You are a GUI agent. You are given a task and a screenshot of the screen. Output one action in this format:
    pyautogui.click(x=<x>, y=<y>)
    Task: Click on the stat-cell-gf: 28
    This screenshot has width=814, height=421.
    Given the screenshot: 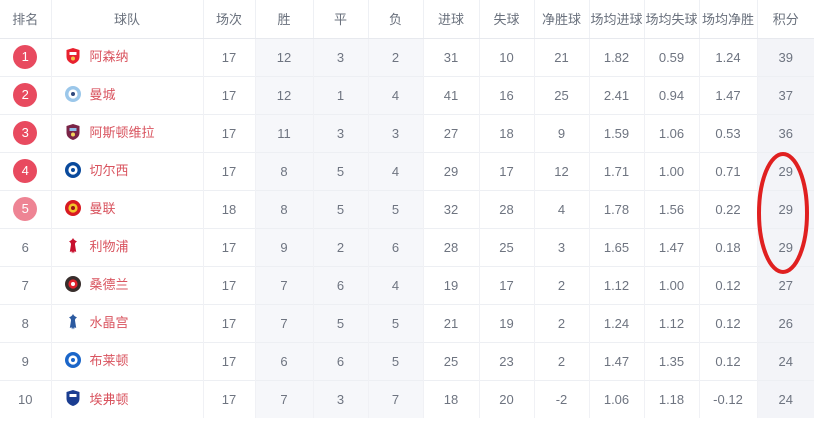 What is the action you would take?
    pyautogui.click(x=451, y=246)
    